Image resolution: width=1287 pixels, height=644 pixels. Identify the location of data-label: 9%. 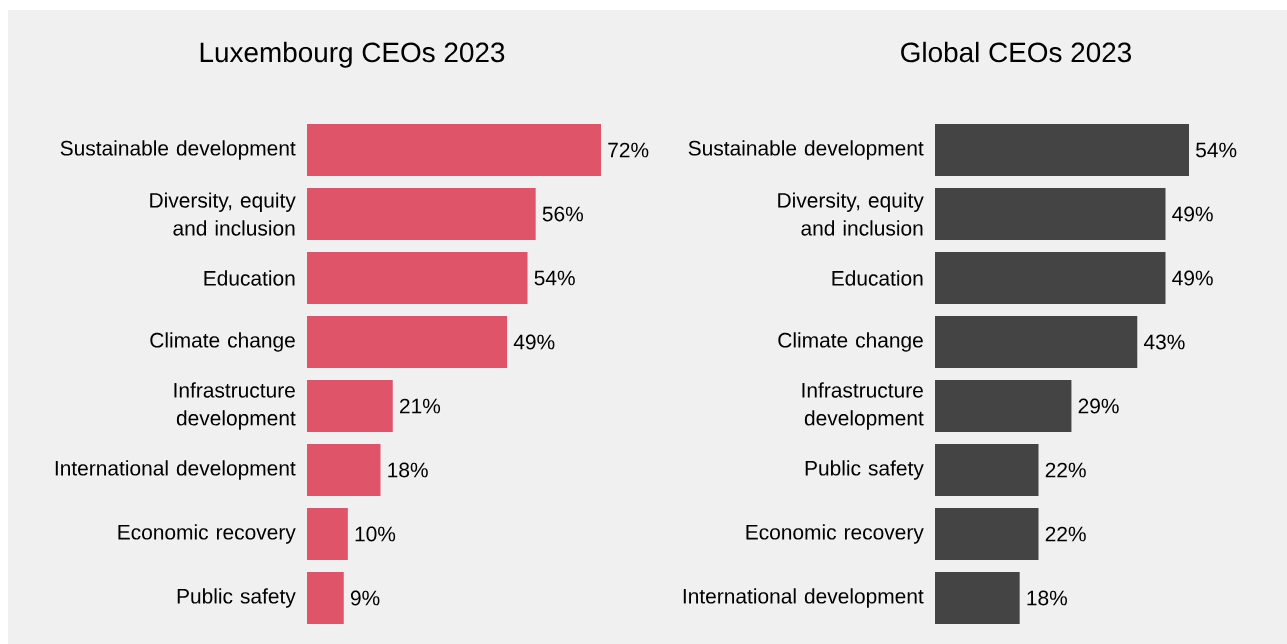
(365, 598).